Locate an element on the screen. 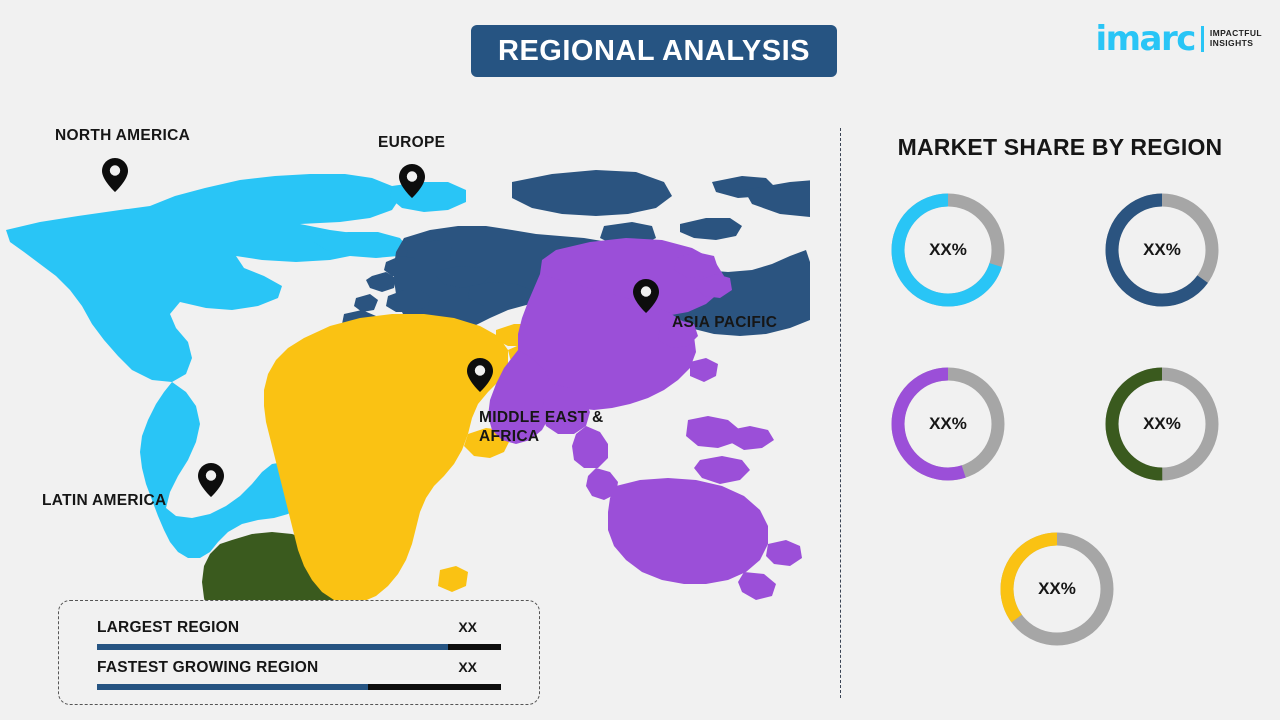 The height and width of the screenshot is (720, 1280). page-title: REGIONAL ANALYSIS is located at coordinates (654, 50).